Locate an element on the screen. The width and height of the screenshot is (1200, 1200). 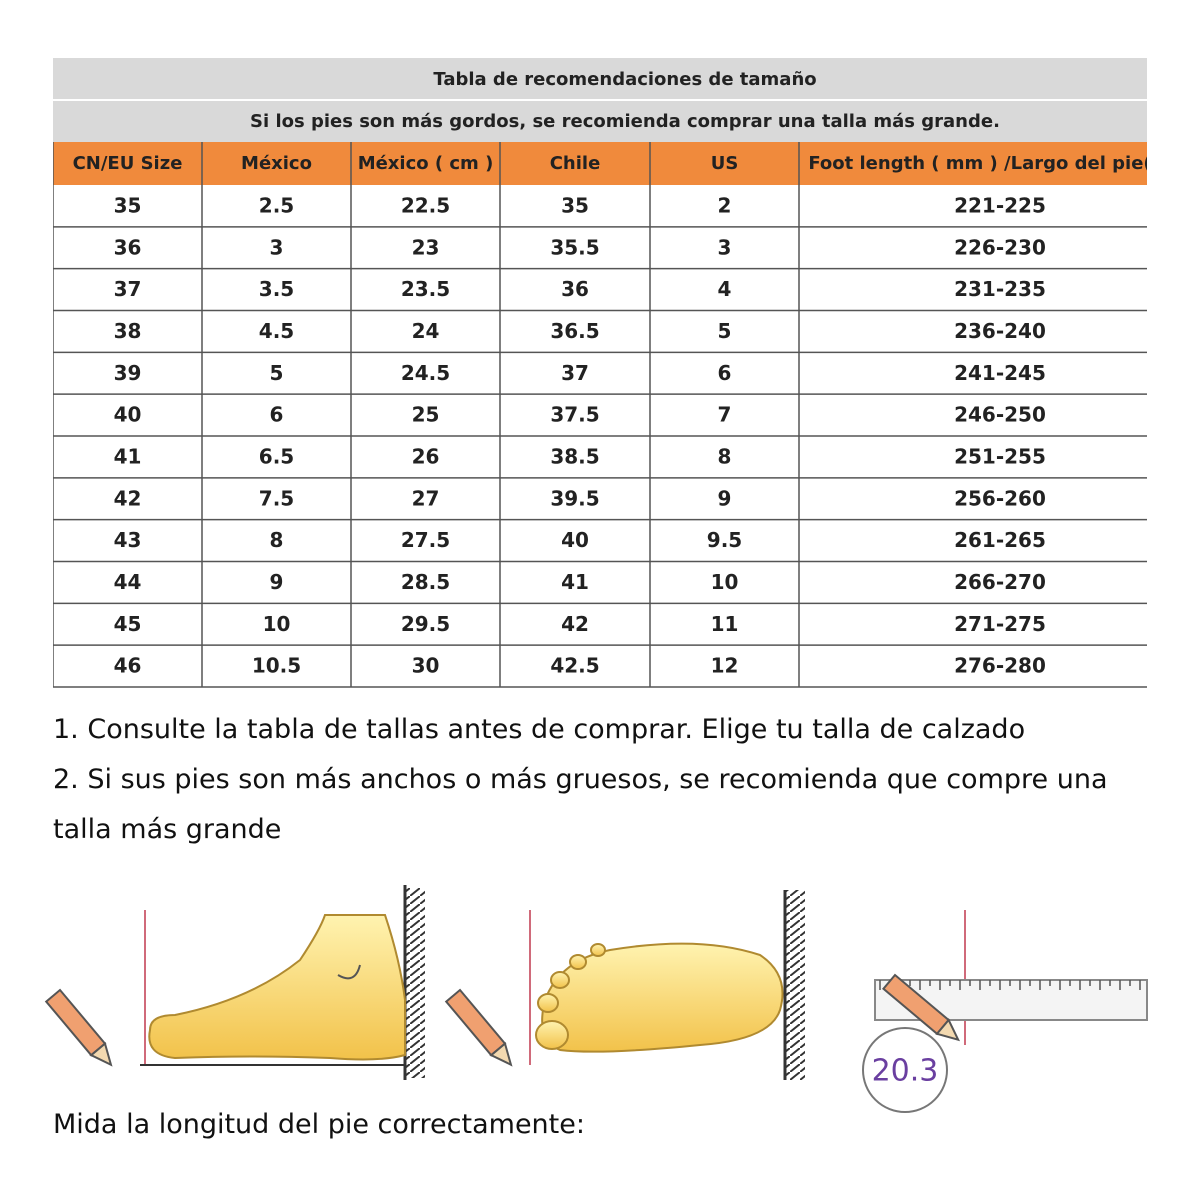
header-cell: Foot length ( mm ) /Largo del pie( is located at coordinates (979, 163).